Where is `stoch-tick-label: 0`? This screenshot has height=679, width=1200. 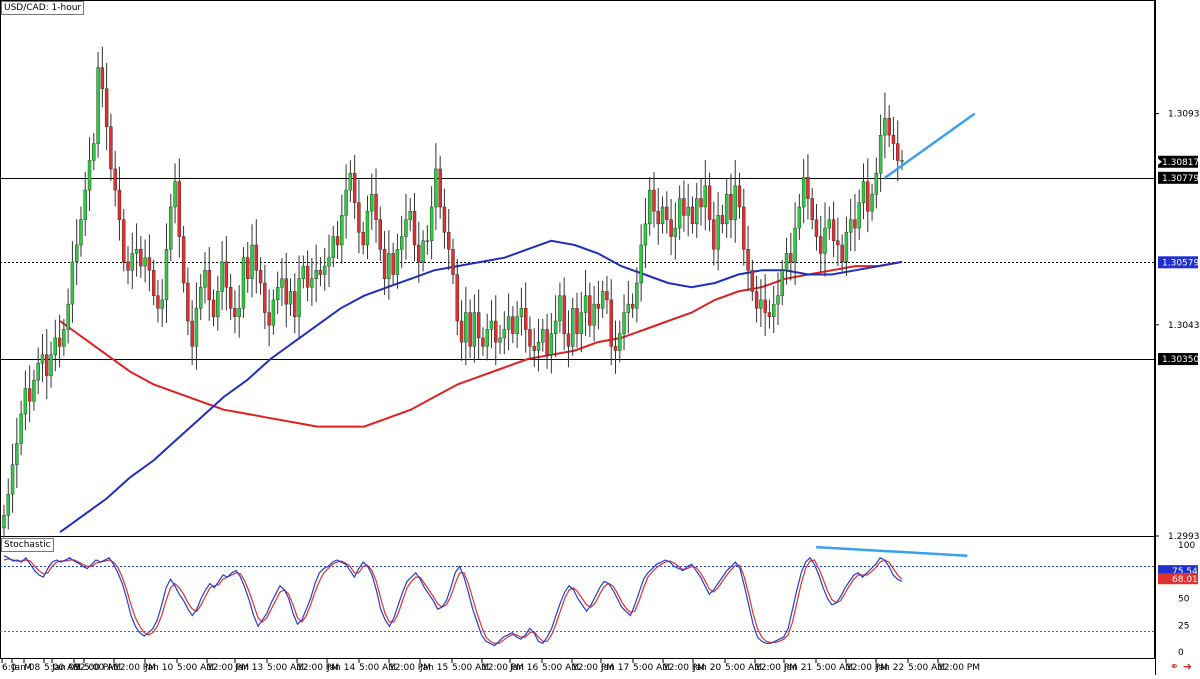
stoch-tick-label: 0 is located at coordinates (1181, 653).